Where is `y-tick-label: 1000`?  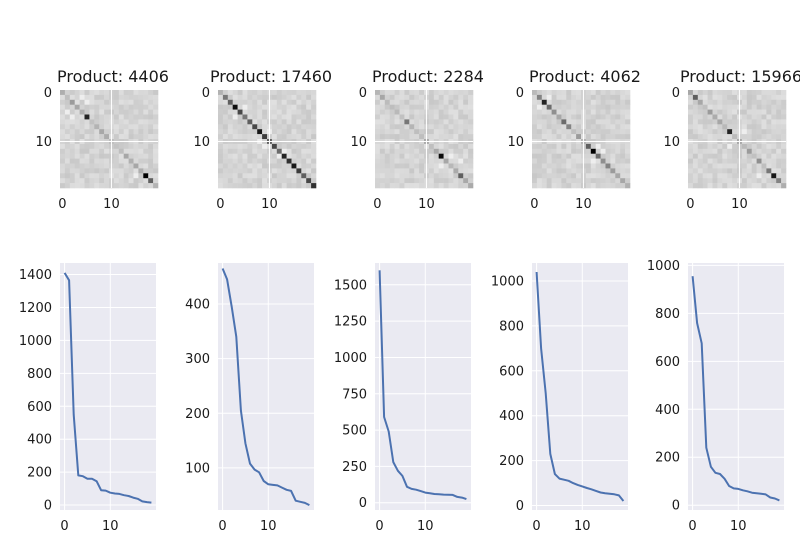 y-tick-label: 1000 is located at coordinates (663, 266).